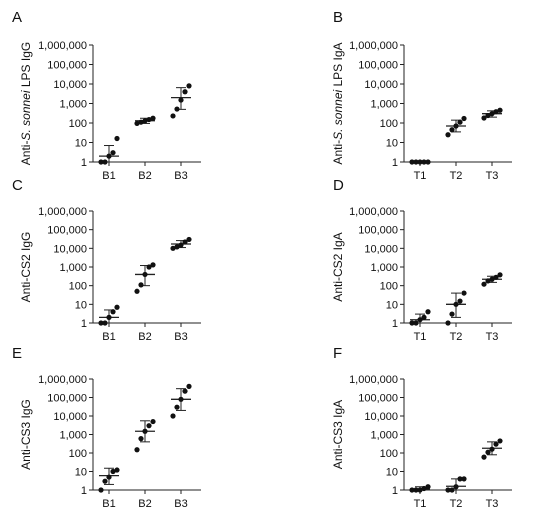 Image resolution: width=550 pixels, height=517 pixels. Describe the element at coordinates (338, 266) in the screenshot. I see `y-axis-title: Anti-CS2 IgA` at that location.